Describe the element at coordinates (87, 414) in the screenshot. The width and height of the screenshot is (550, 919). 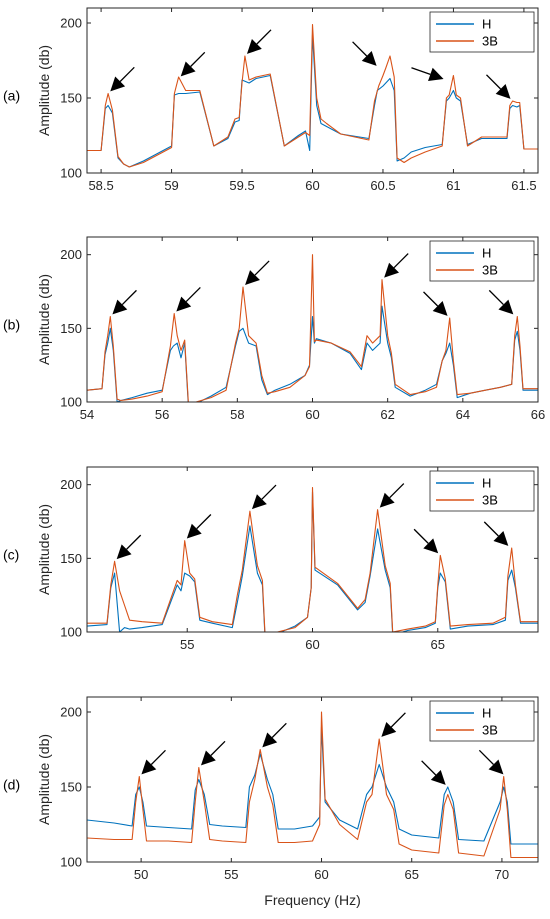
I see `x-tick-label: 54` at that location.